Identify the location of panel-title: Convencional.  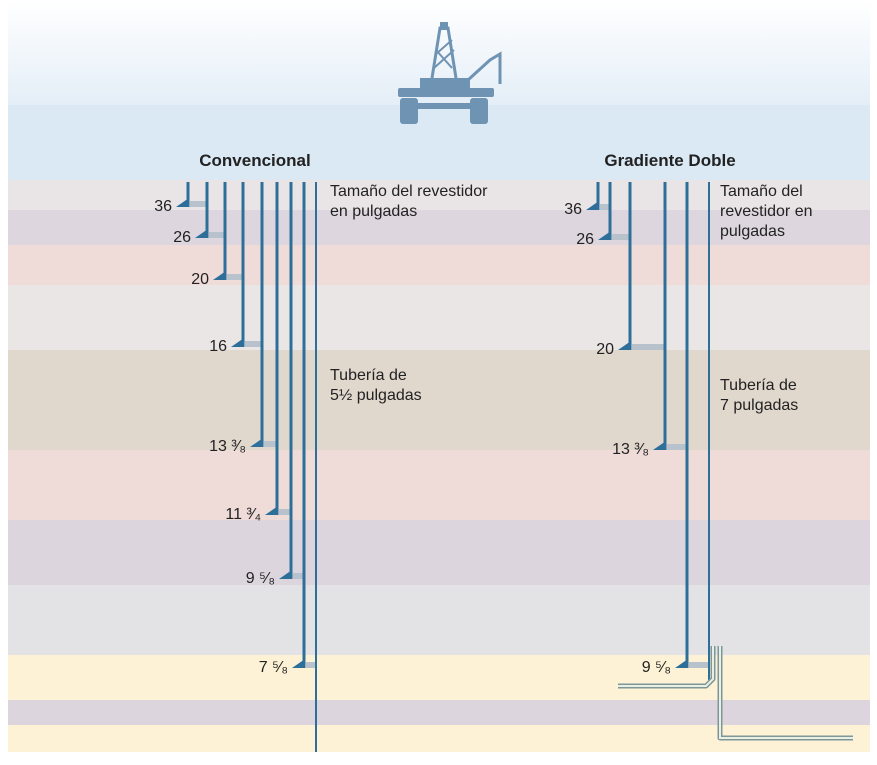
(254, 160).